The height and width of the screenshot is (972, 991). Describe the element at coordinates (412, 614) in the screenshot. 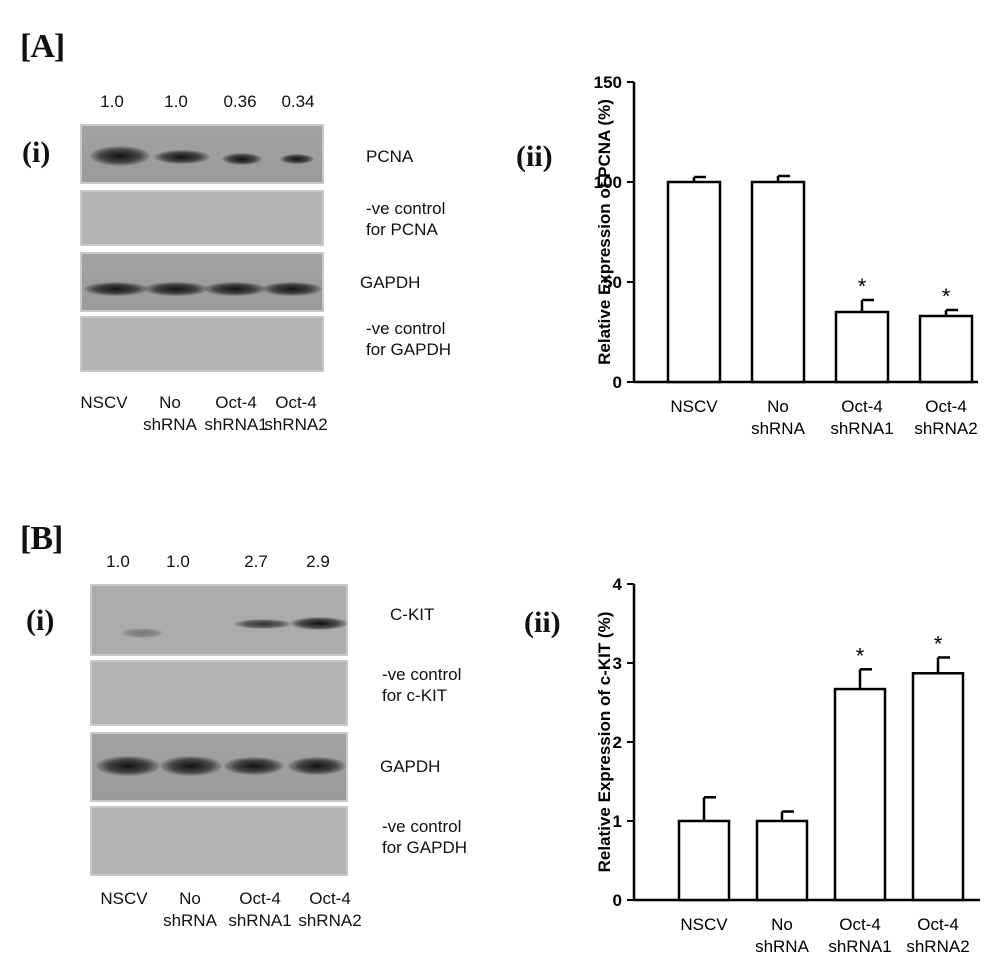

I see `strip-label-ckit: C-KIT` at that location.